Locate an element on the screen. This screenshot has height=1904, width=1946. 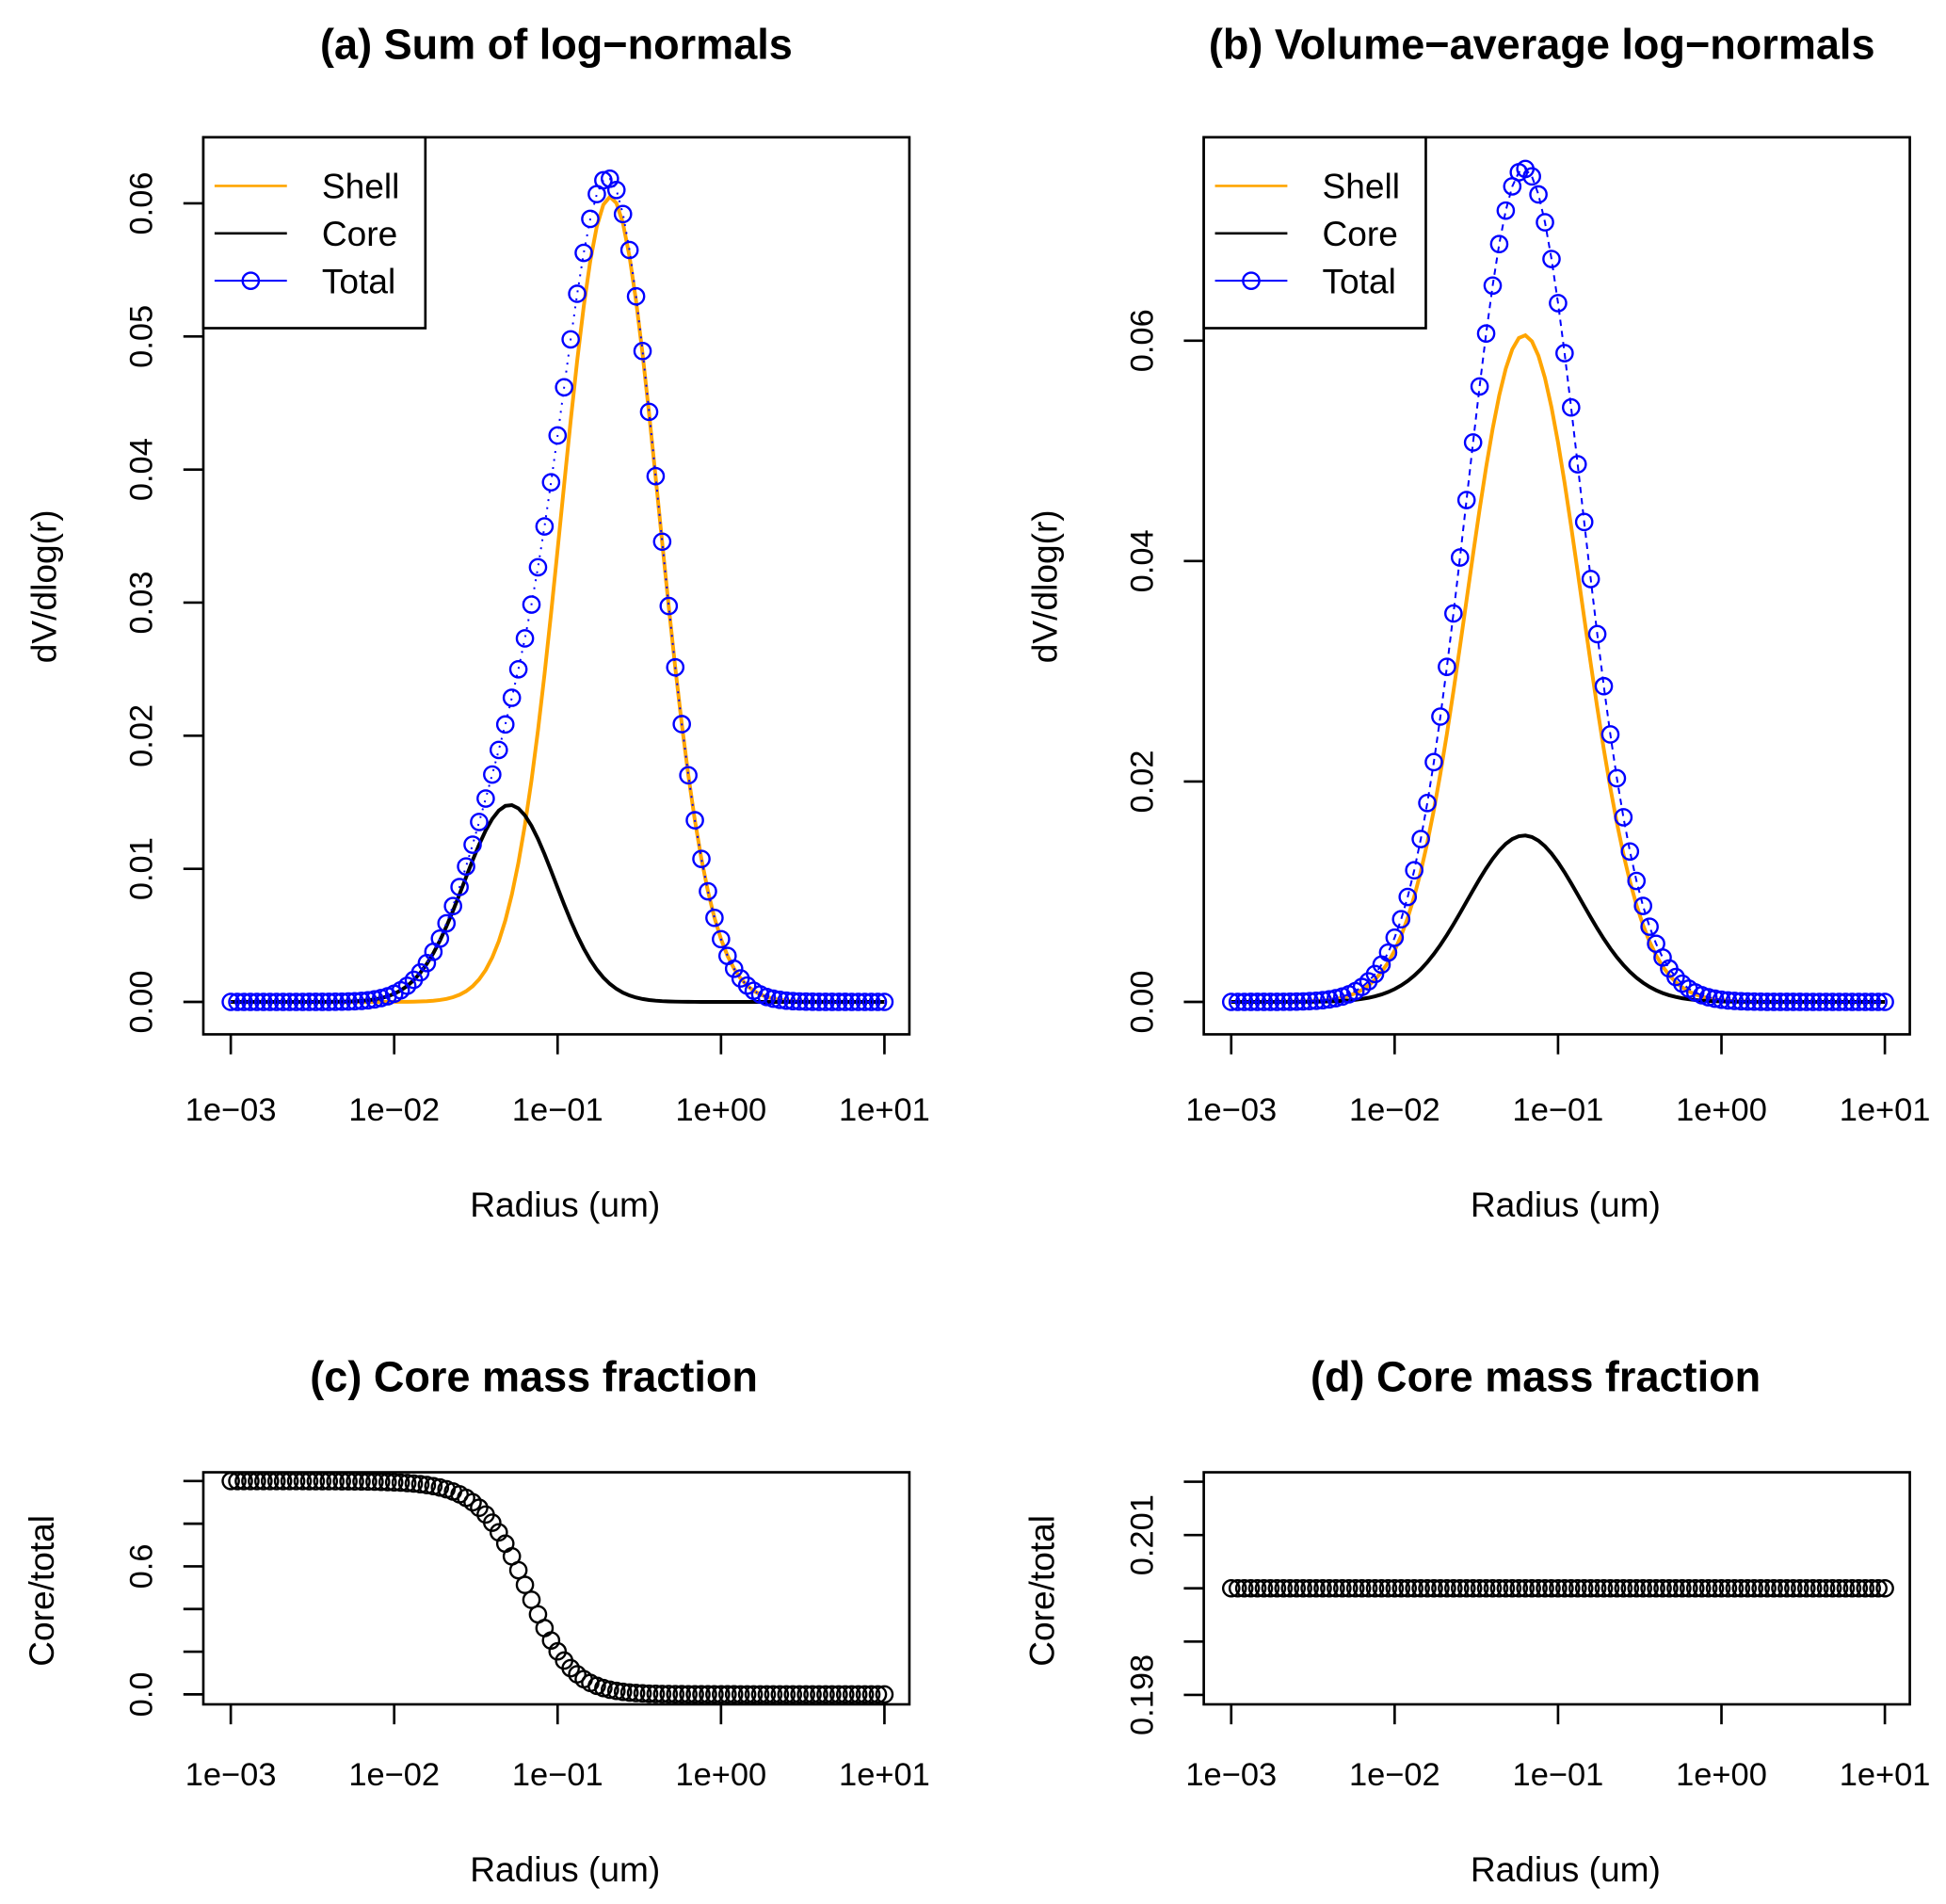
legend: Shell Core Total is located at coordinates (314, 233).